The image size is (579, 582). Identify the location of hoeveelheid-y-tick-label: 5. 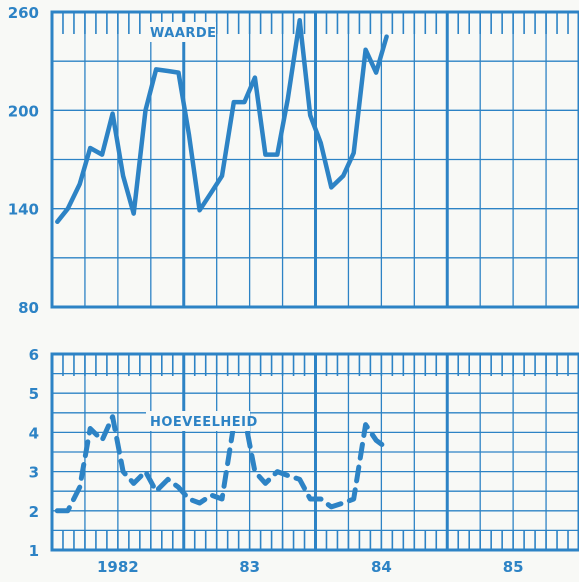
(34, 394).